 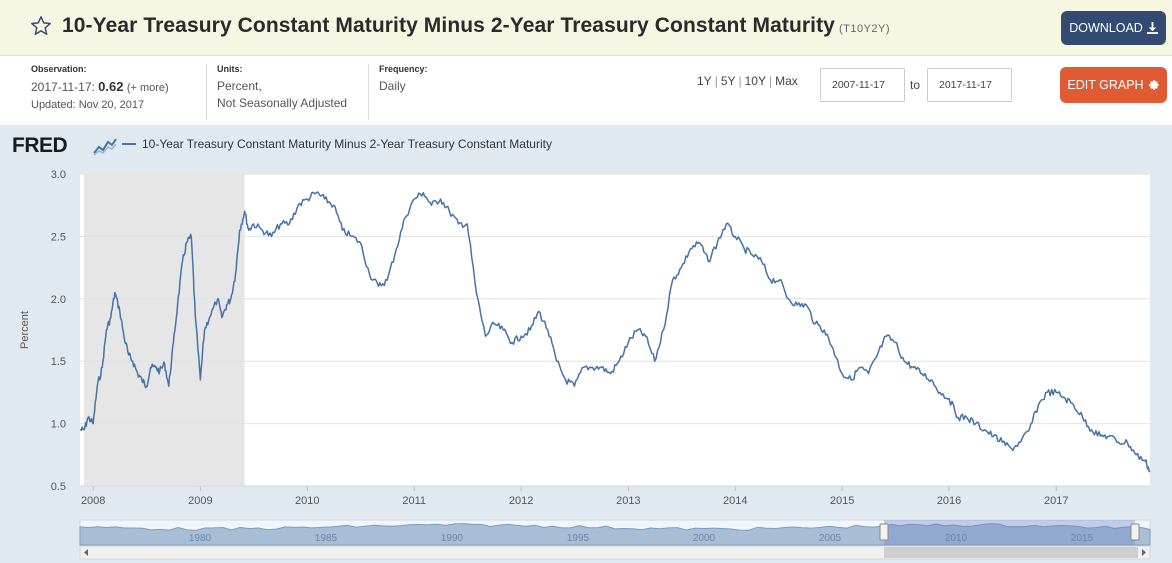 I want to click on edit-graph-button: EDIT GRAPH, so click(x=1113, y=85).